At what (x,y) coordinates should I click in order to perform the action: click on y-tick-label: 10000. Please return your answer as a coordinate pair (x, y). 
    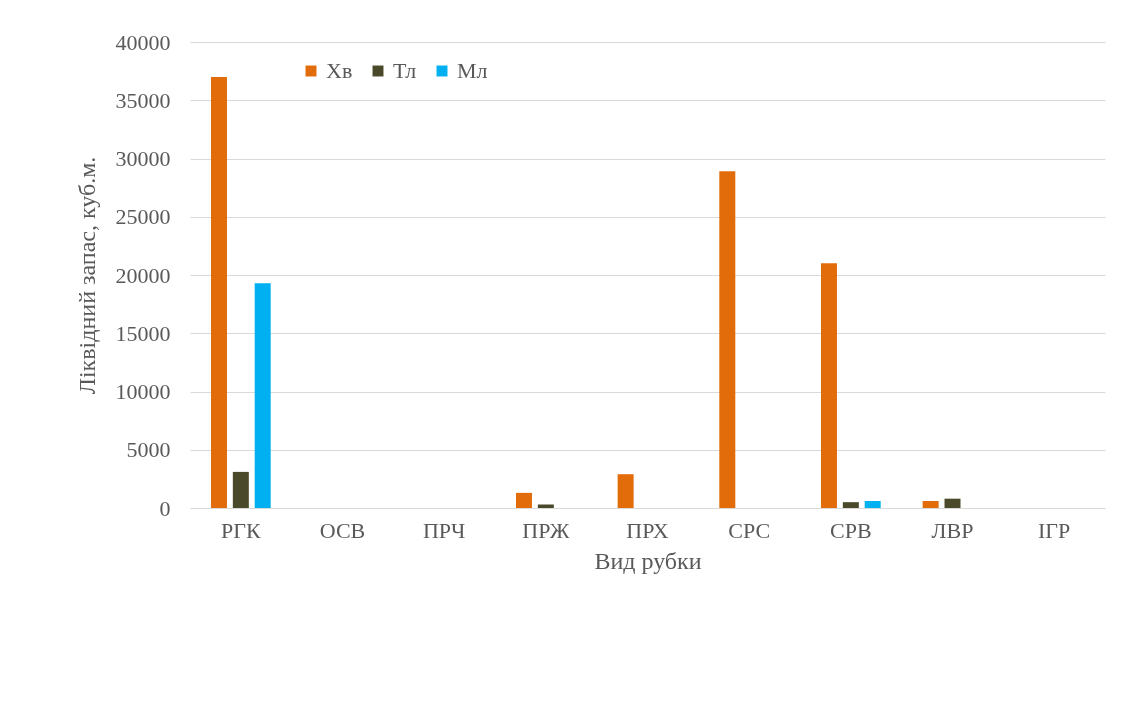
    Looking at the image, I should click on (143, 391).